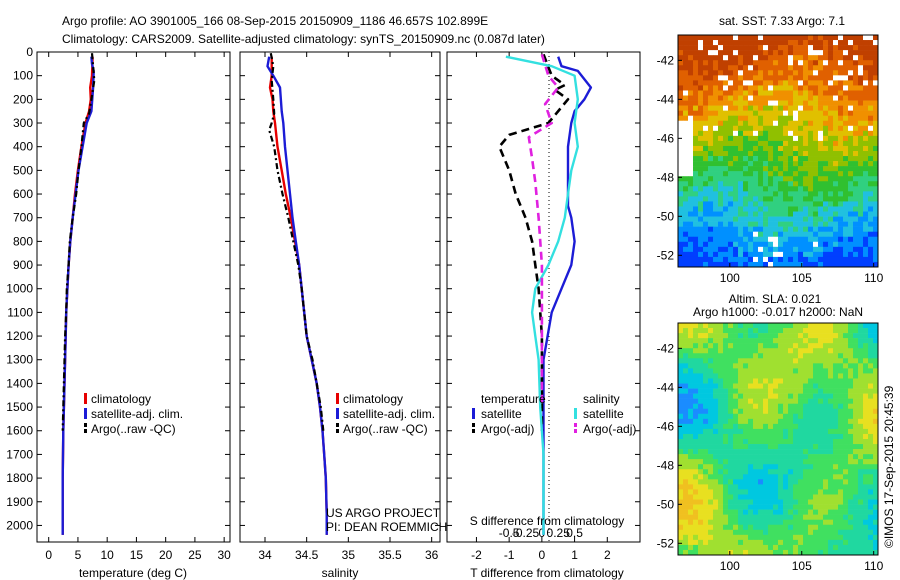 The image size is (900, 580). I want to click on sst-map-frame, so click(778, 151).